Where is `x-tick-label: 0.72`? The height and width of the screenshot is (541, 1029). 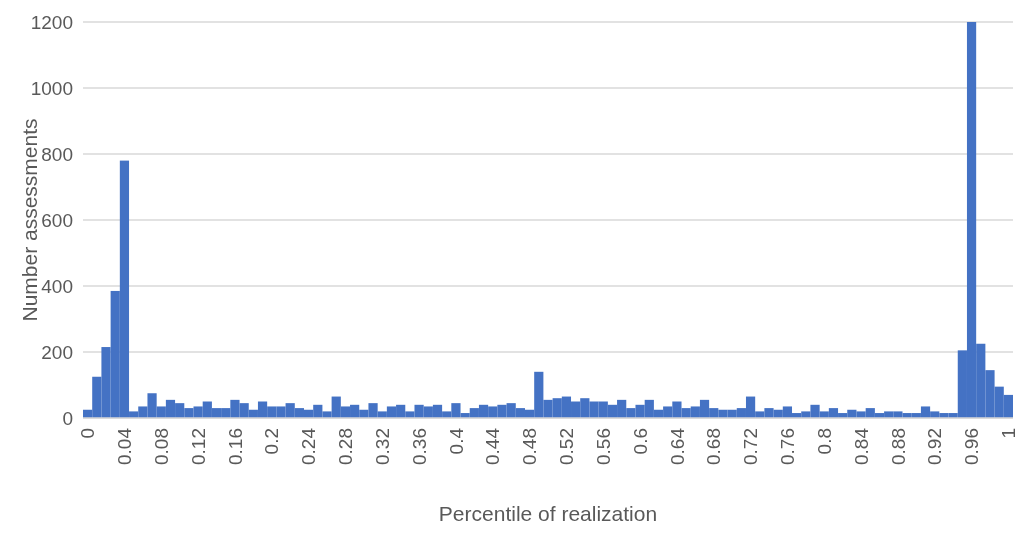 x-tick-label: 0.72 is located at coordinates (751, 446).